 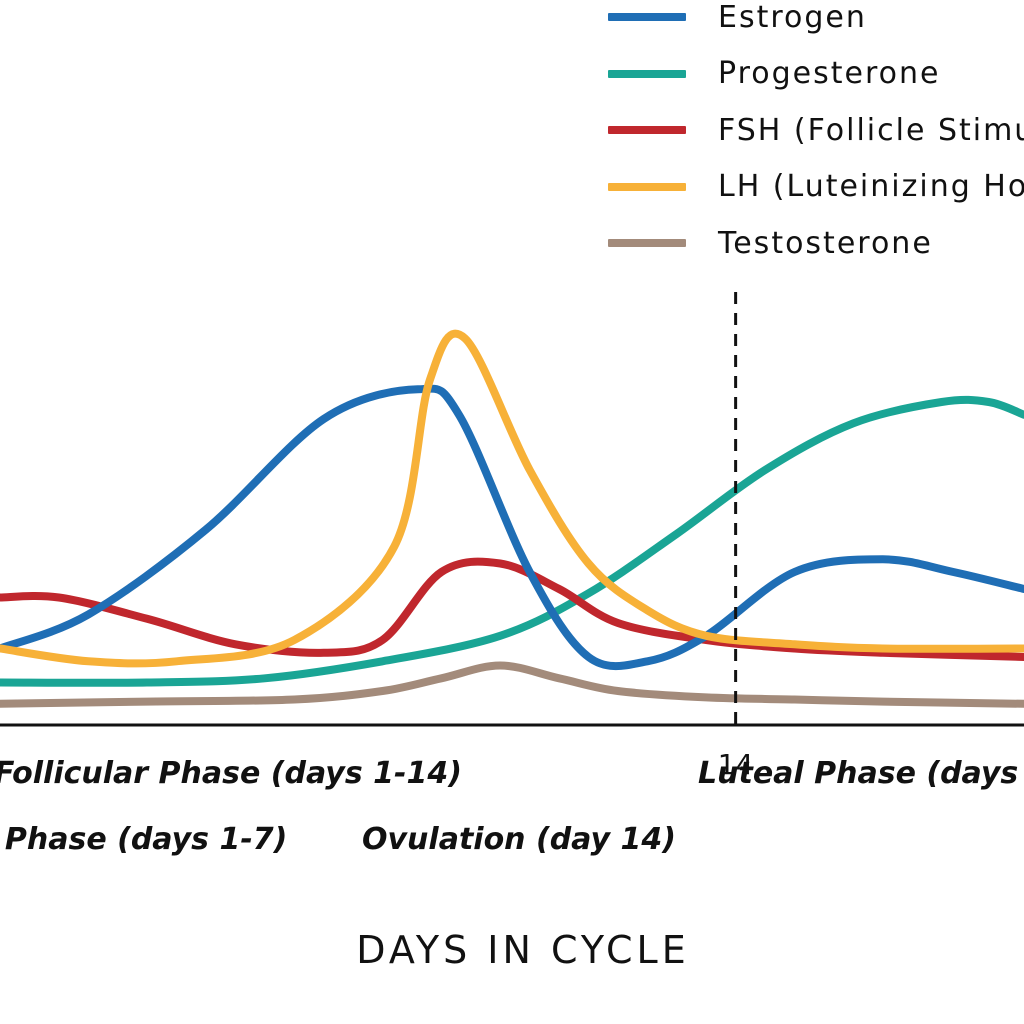 I want to click on x-tick-label: 14, so click(x=736, y=764).